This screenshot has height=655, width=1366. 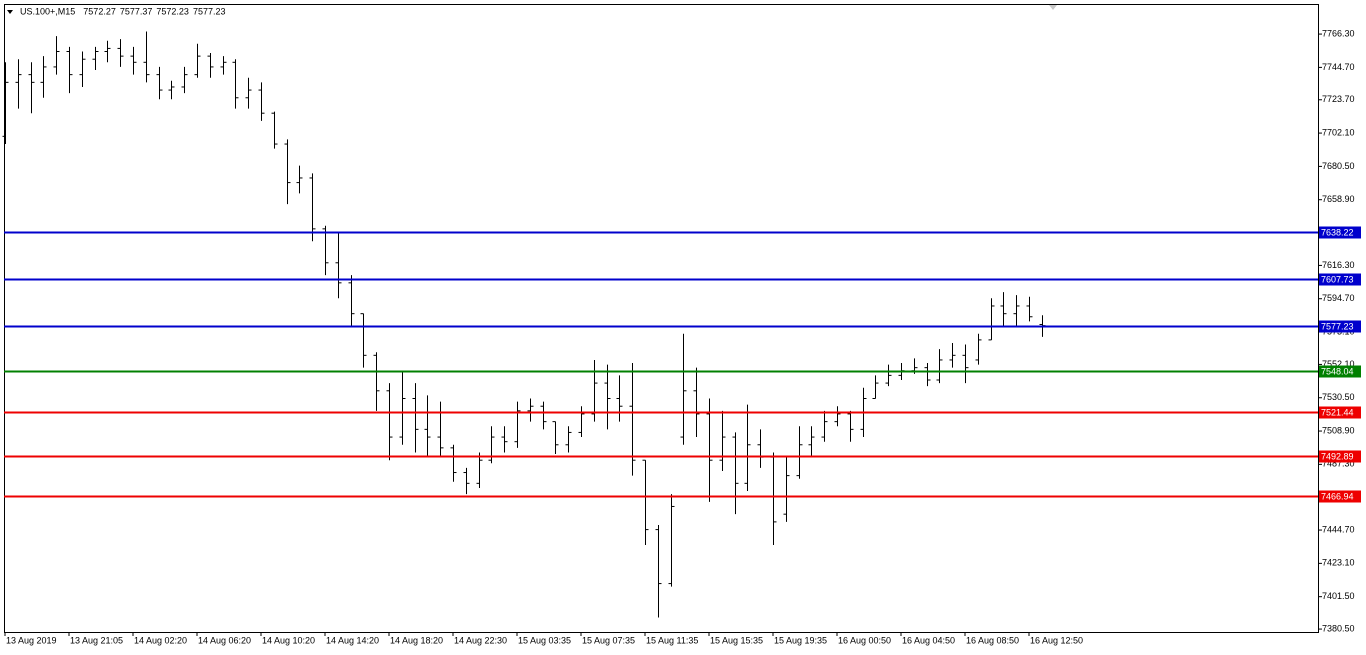 What do you see at coordinates (352, 640) in the screenshot?
I see `x-tick-label: 14 Aug 14:20` at bounding box center [352, 640].